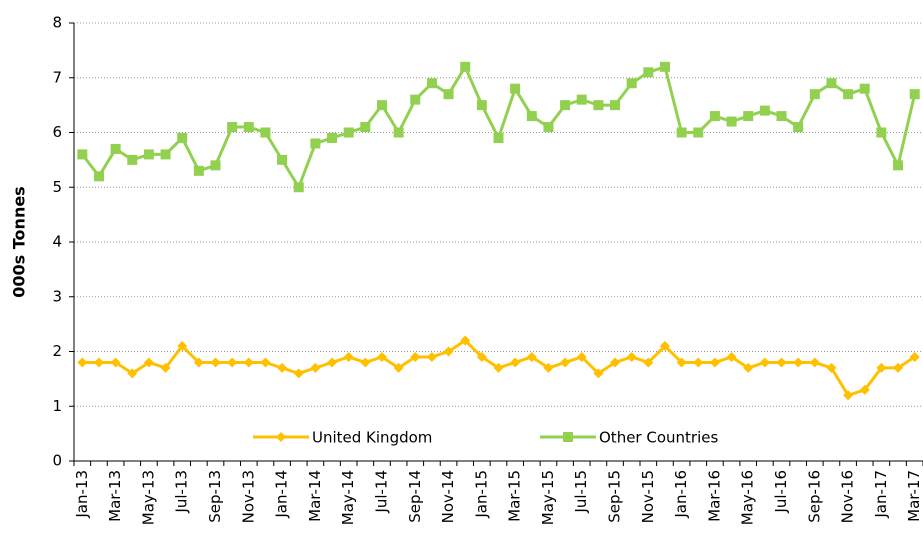 The width and height of the screenshot is (923, 550). Describe the element at coordinates (881, 494) in the screenshot. I see `x-tick-label: Jan-17` at that location.